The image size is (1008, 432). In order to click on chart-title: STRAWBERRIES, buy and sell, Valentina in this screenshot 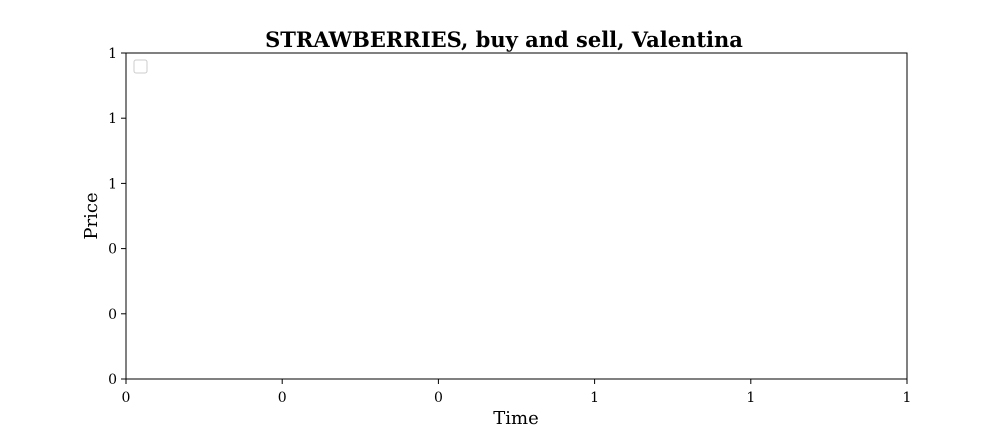, I will do `click(504, 39)`.